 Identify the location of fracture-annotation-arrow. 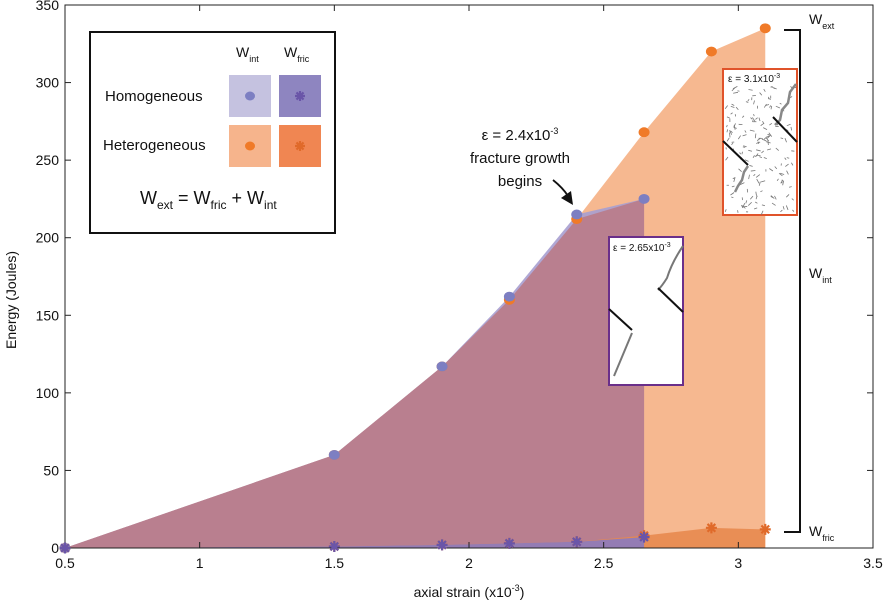
(560, 188).